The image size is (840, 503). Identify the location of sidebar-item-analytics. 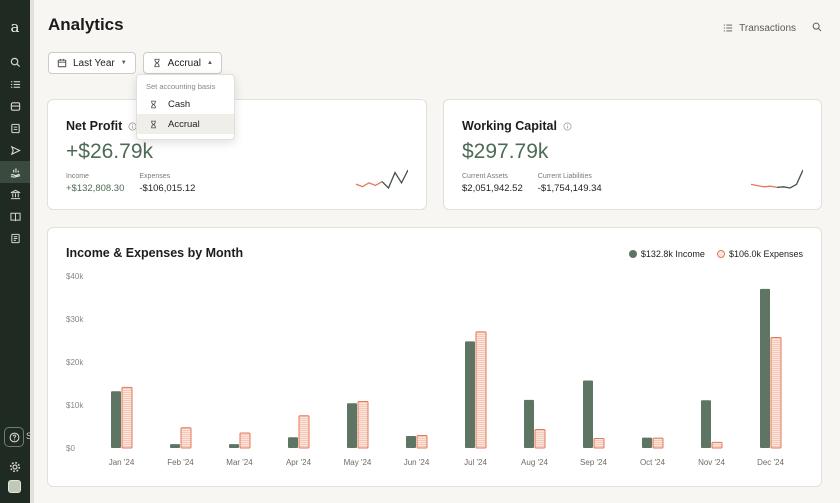
(15, 172).